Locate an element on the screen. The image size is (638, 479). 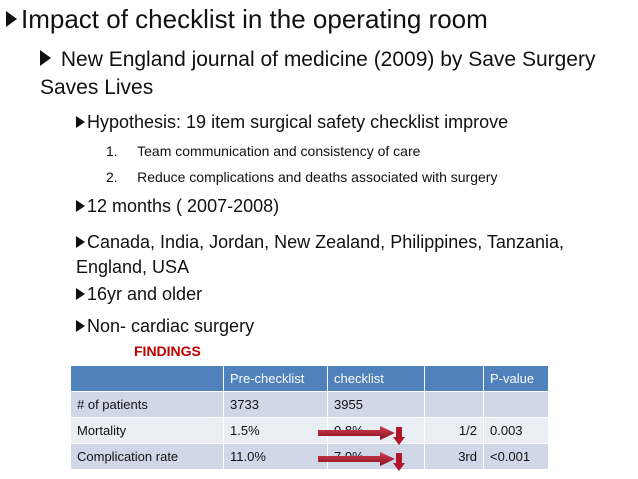
age-bullet: 16yr and older is located at coordinates (139, 294).